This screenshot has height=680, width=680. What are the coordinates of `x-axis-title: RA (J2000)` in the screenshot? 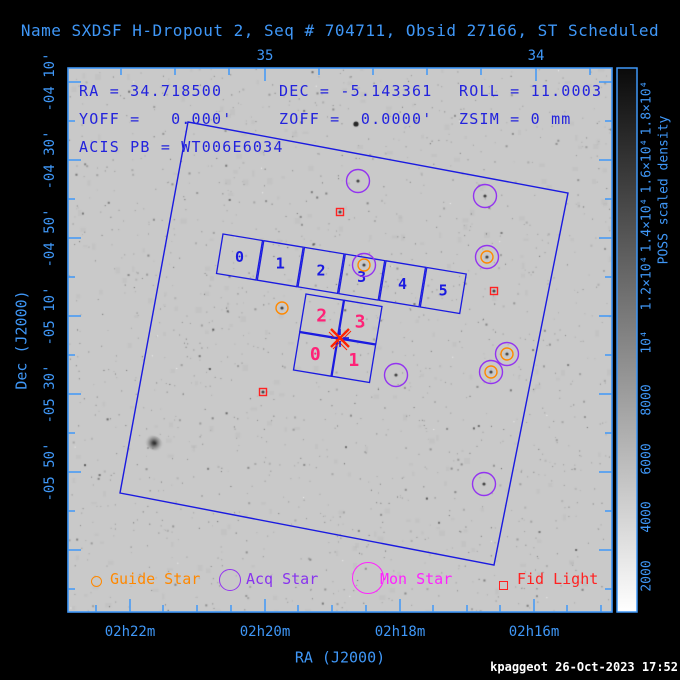 It's located at (340, 657).